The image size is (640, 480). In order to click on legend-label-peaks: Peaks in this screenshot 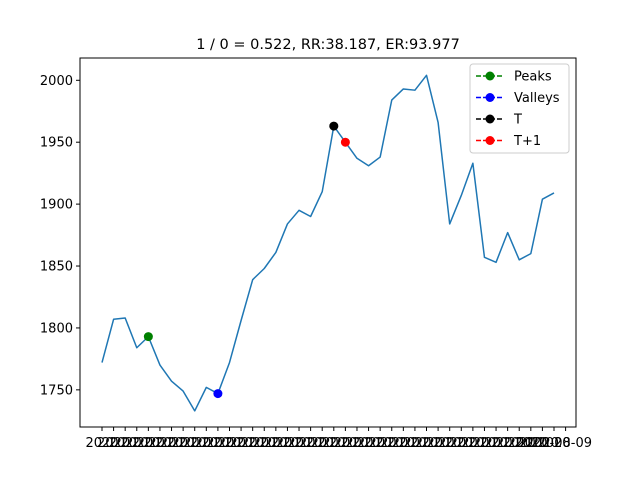, I will do `click(533, 77)`.